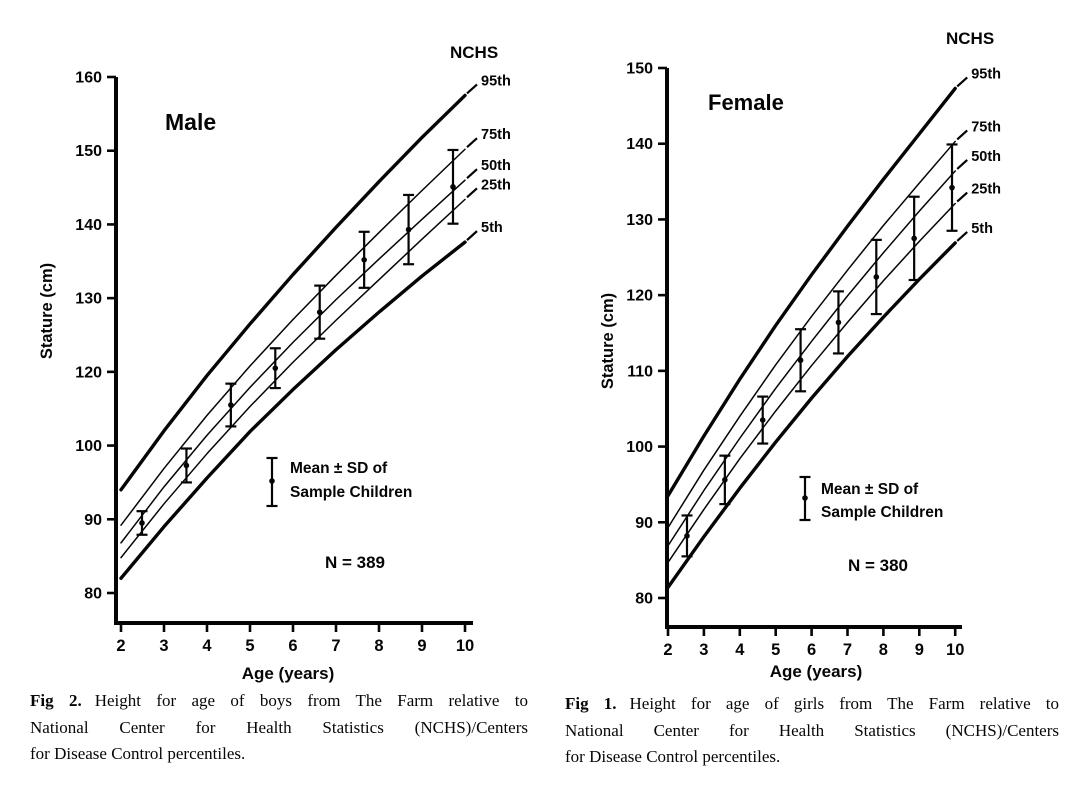 Image resolution: width=1083 pixels, height=786 pixels. I want to click on curve-5th, so click(293, 410).